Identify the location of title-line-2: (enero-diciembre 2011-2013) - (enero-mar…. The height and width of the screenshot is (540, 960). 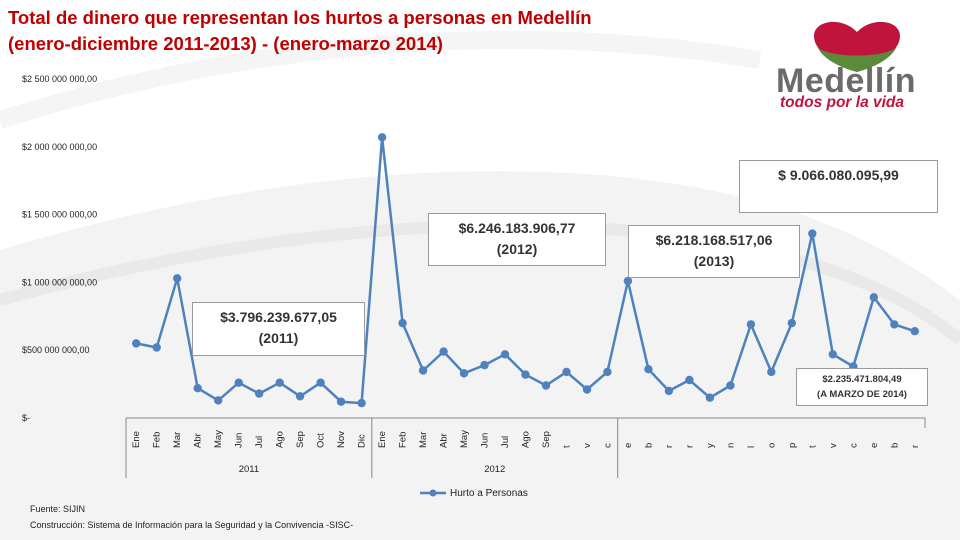
(225, 43).